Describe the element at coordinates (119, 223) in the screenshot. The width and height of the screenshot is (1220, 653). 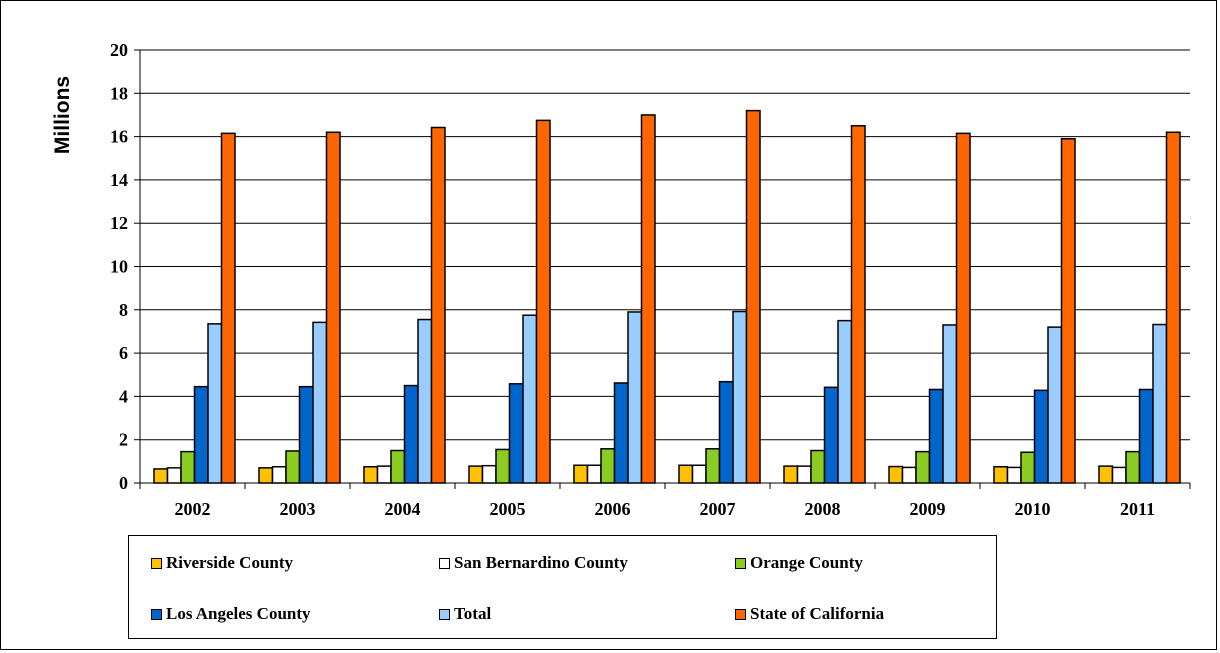
I see `y-tick-label: 12` at that location.